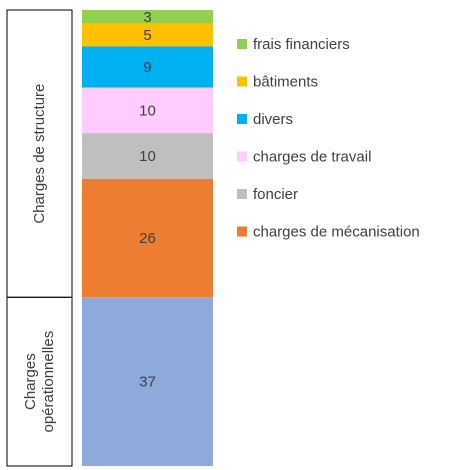 This screenshot has height=470, width=465. I want to click on data-label: 26, so click(147, 238).